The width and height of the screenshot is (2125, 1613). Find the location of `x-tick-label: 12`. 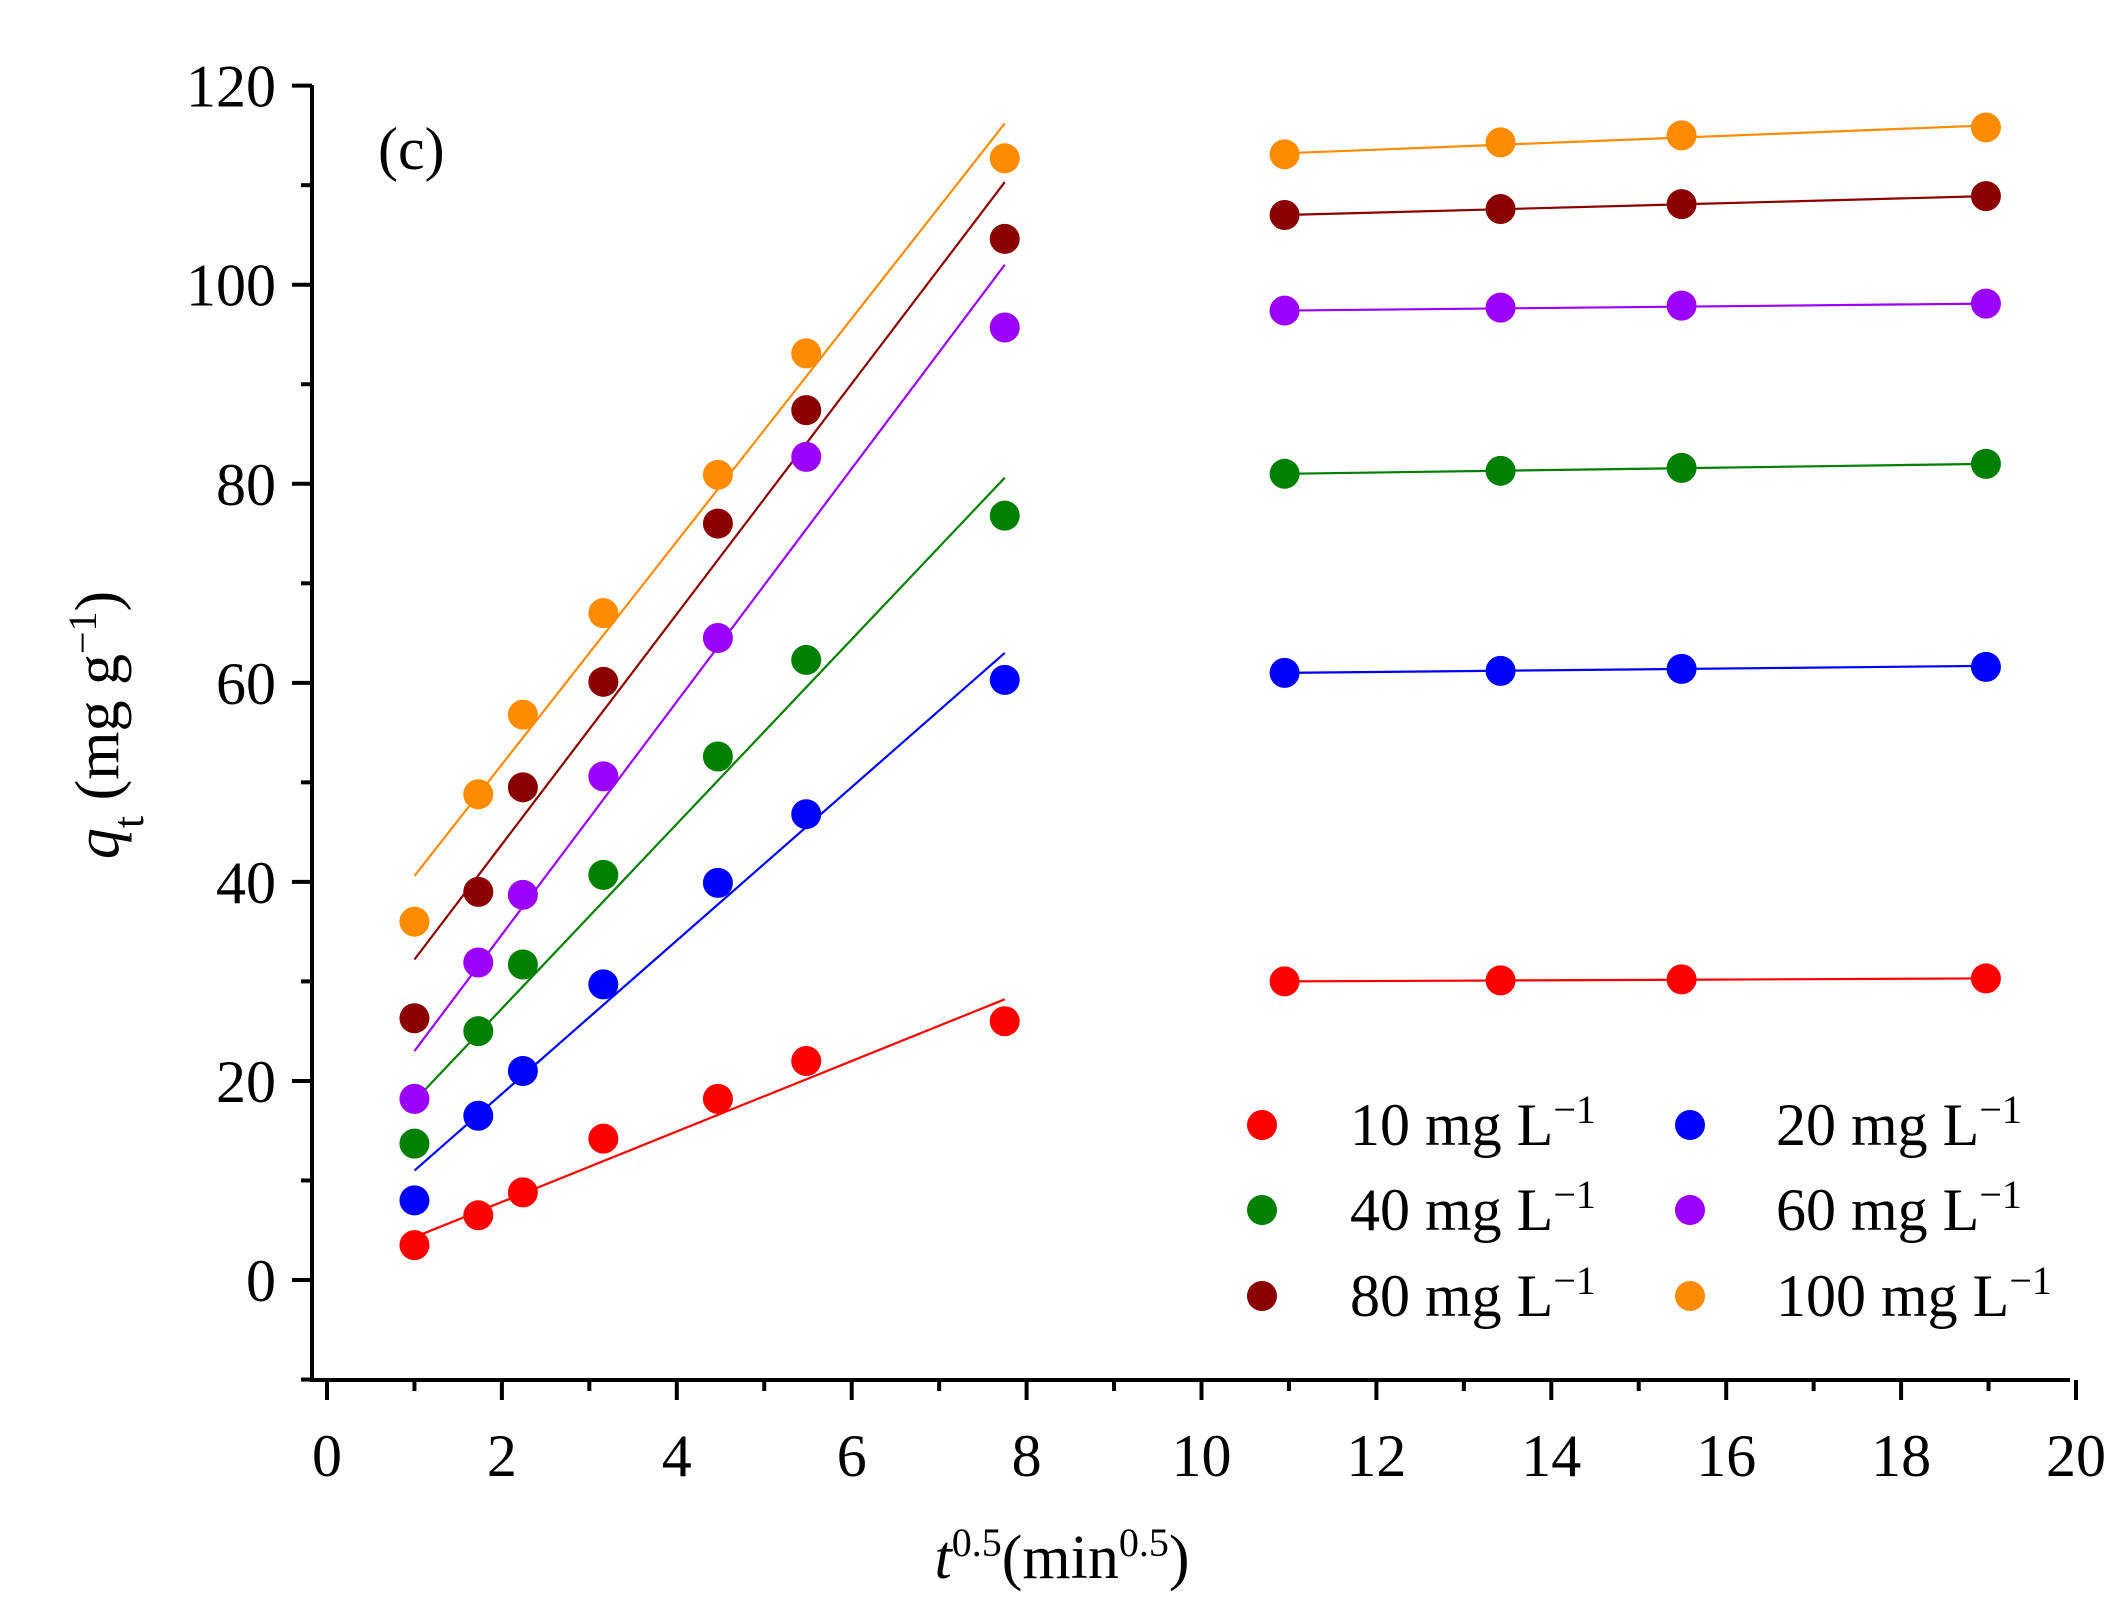

x-tick-label: 12 is located at coordinates (1376, 1456).